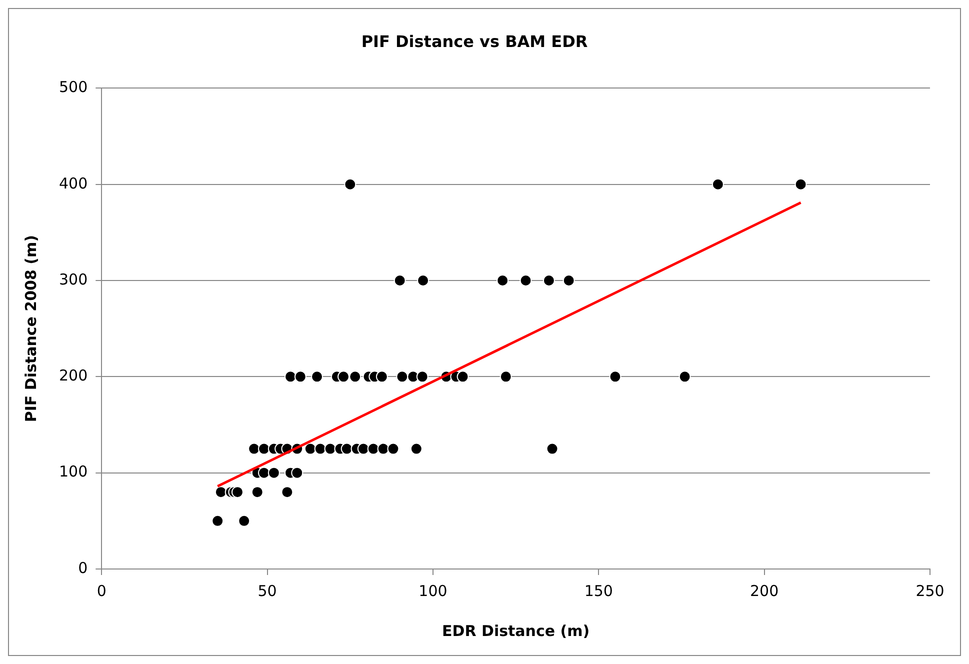 This screenshot has height=664, width=969. I want to click on x-tick-label: 150, so click(598, 591).